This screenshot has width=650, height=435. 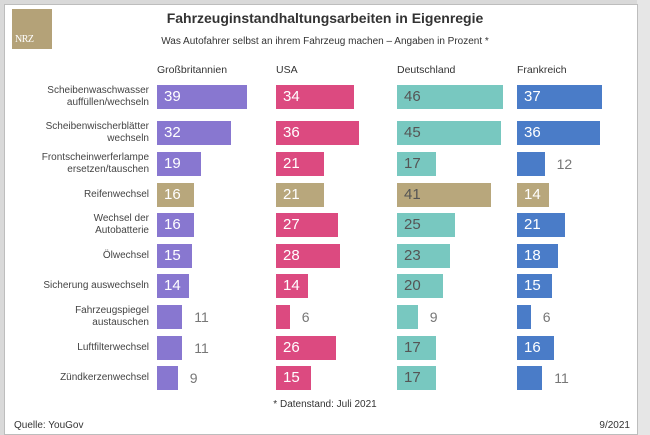 What do you see at coordinates (125, 255) in the screenshot?
I see `category-label-line: Ölwechsel` at bounding box center [125, 255].